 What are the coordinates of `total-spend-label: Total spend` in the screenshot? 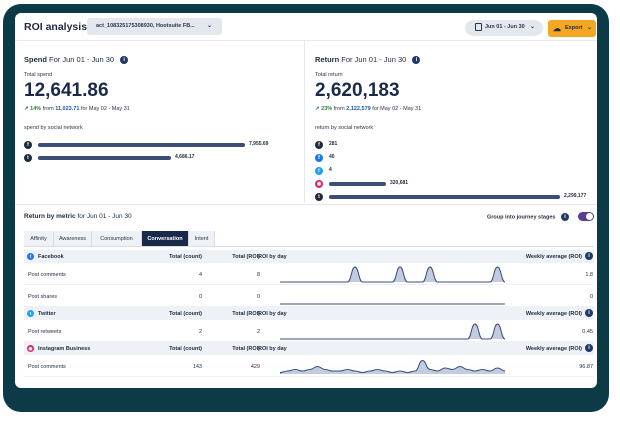 It's located at (38, 75).